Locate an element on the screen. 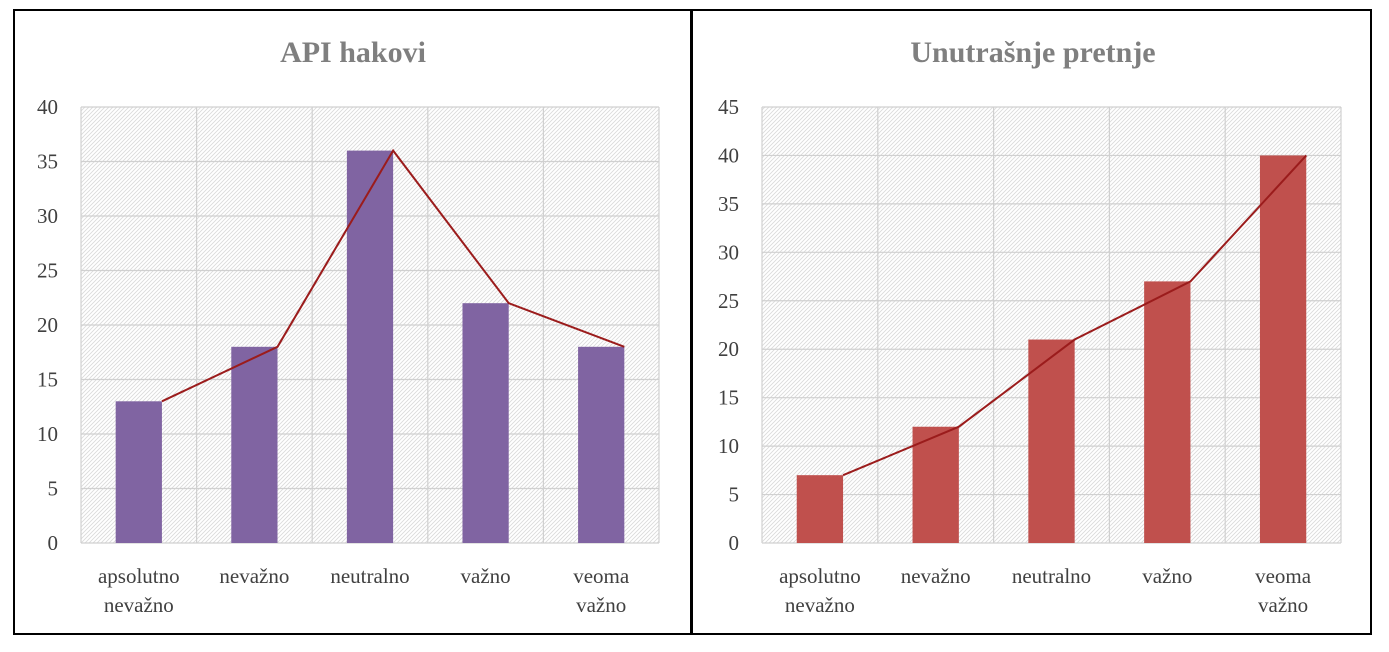  y-axis-ticks: 0 5 10 15 20 25 30 35 40 45 is located at coordinates (728, 325).